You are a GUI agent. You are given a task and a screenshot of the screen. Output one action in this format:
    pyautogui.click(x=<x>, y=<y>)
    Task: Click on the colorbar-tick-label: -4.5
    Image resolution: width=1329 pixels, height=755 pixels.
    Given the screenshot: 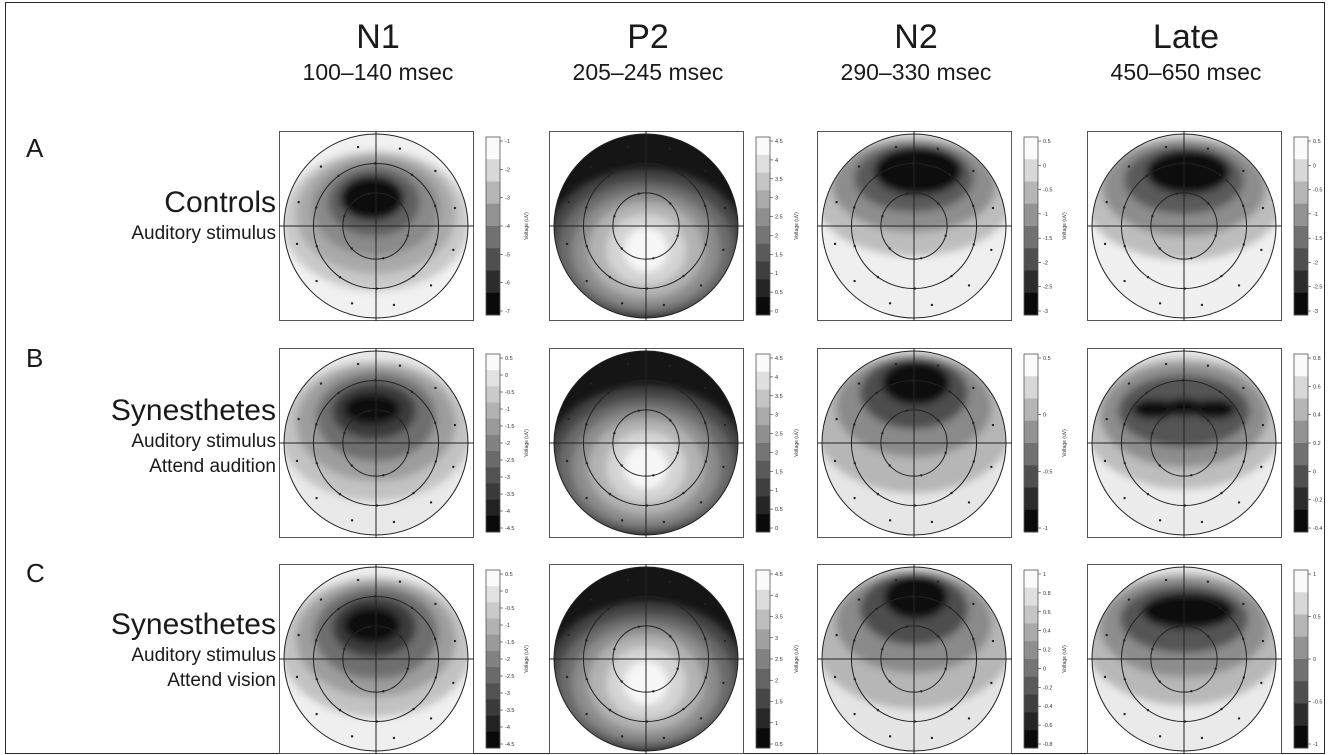 What is the action you would take?
    pyautogui.click(x=509, y=745)
    